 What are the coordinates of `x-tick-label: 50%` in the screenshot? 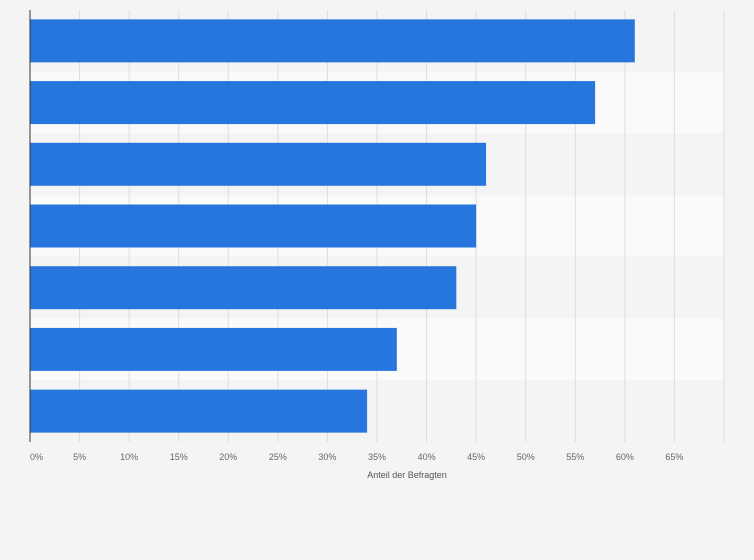 It's located at (526, 457).